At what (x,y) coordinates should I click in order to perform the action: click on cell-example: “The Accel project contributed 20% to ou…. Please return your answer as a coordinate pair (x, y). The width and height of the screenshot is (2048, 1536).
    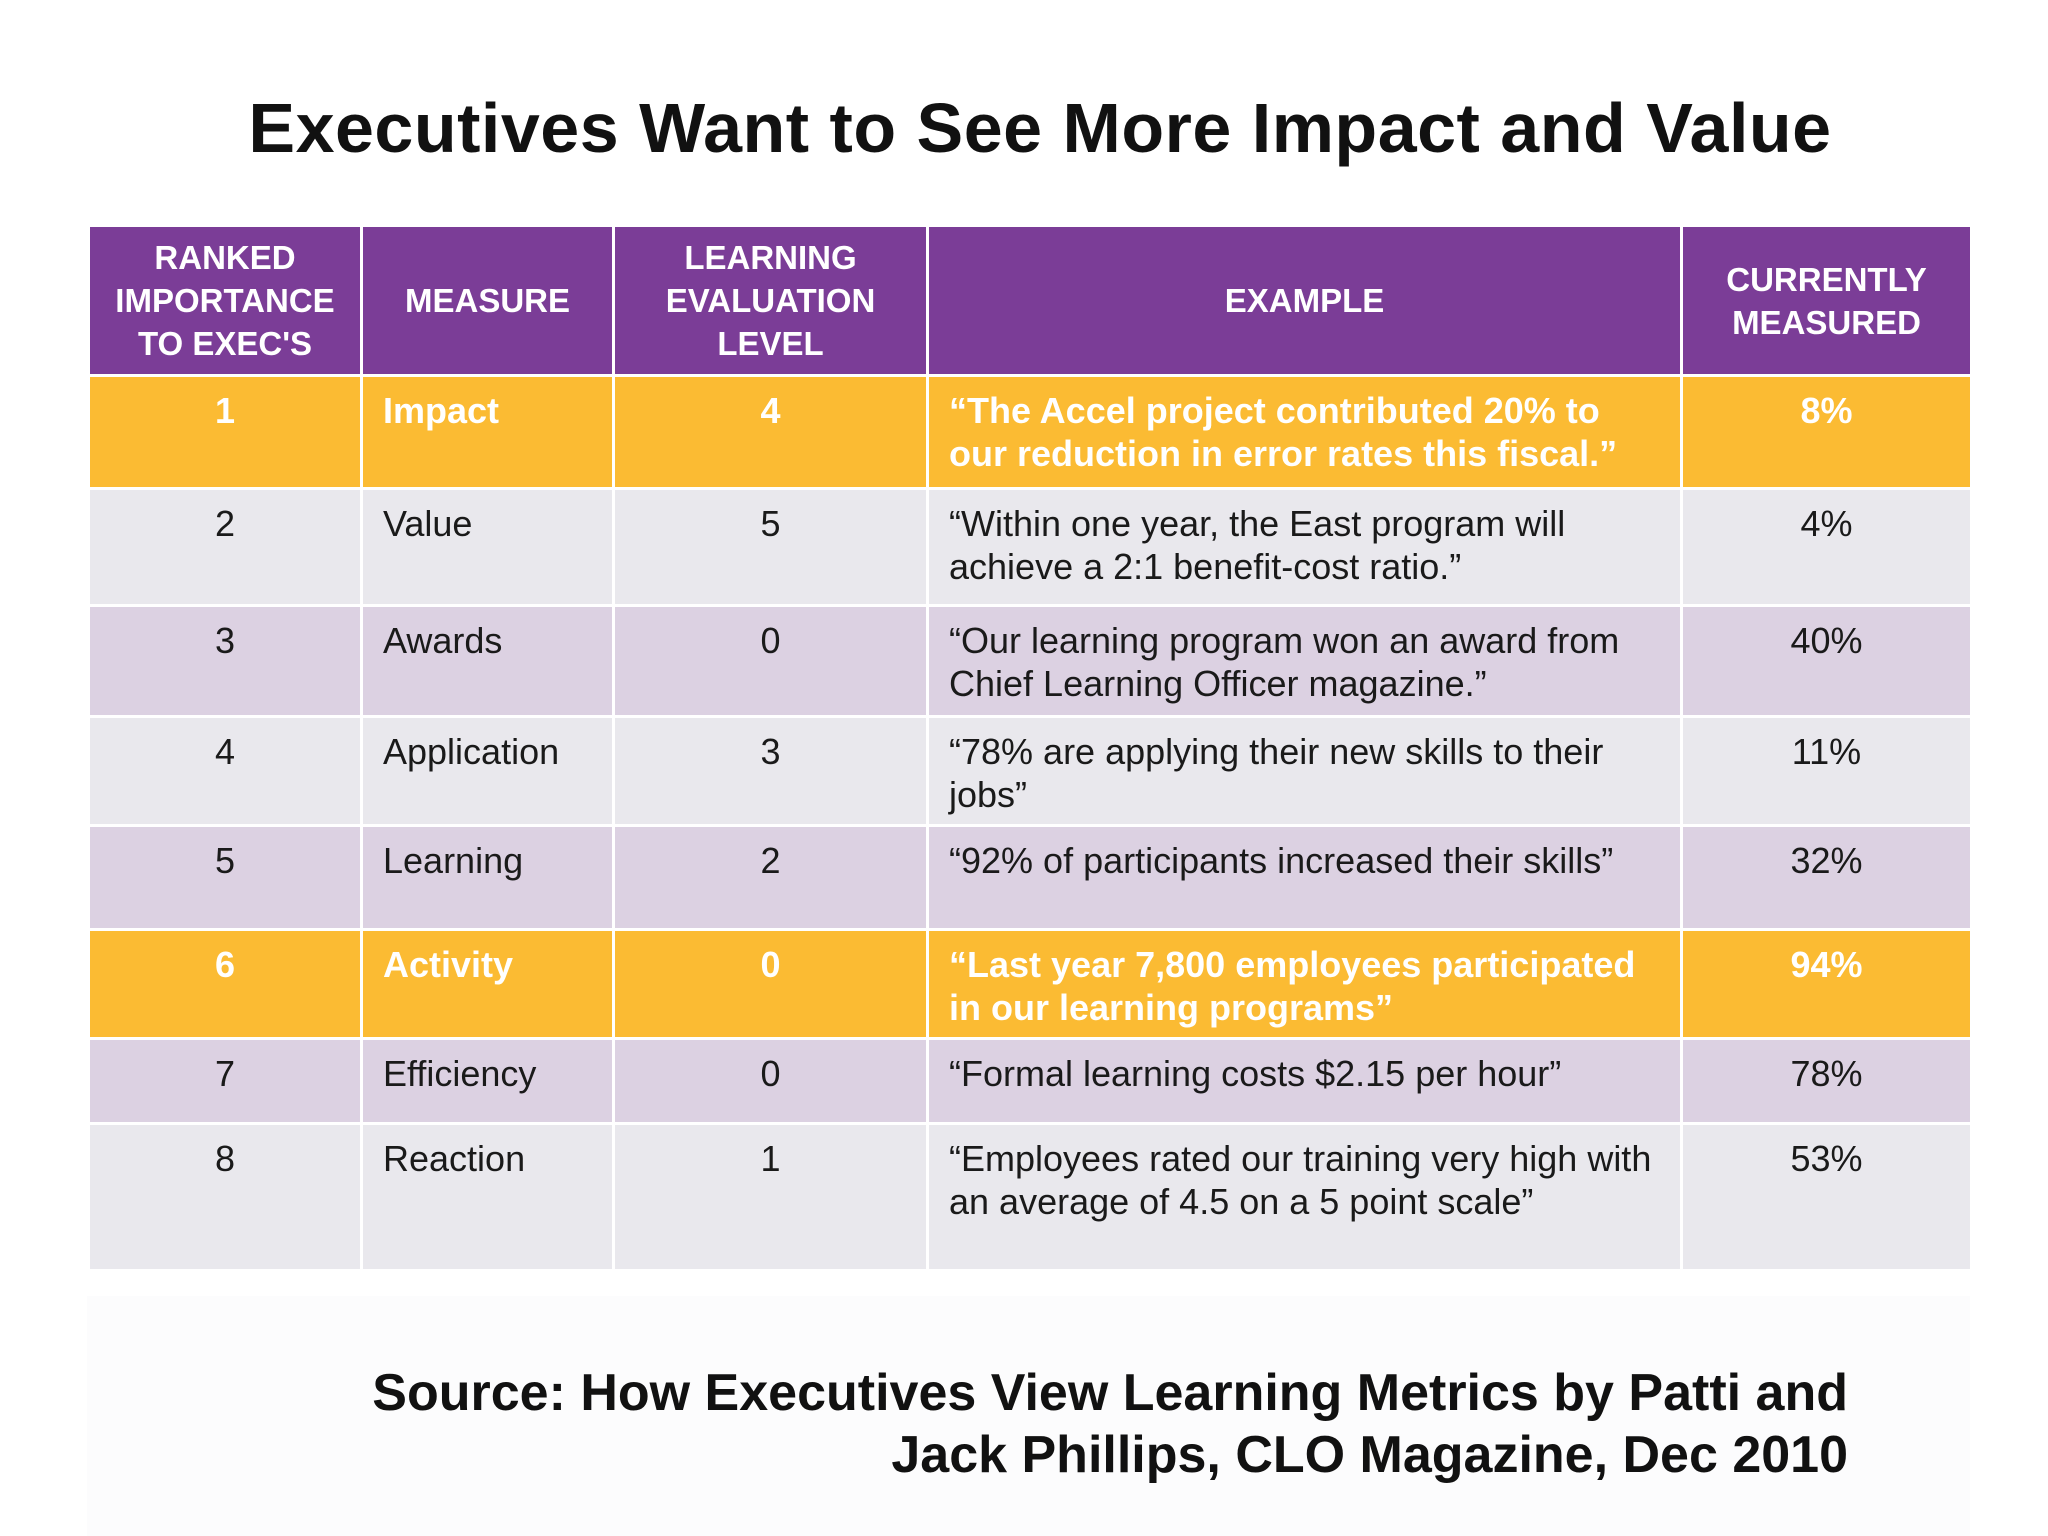
    Looking at the image, I should click on (1304, 432).